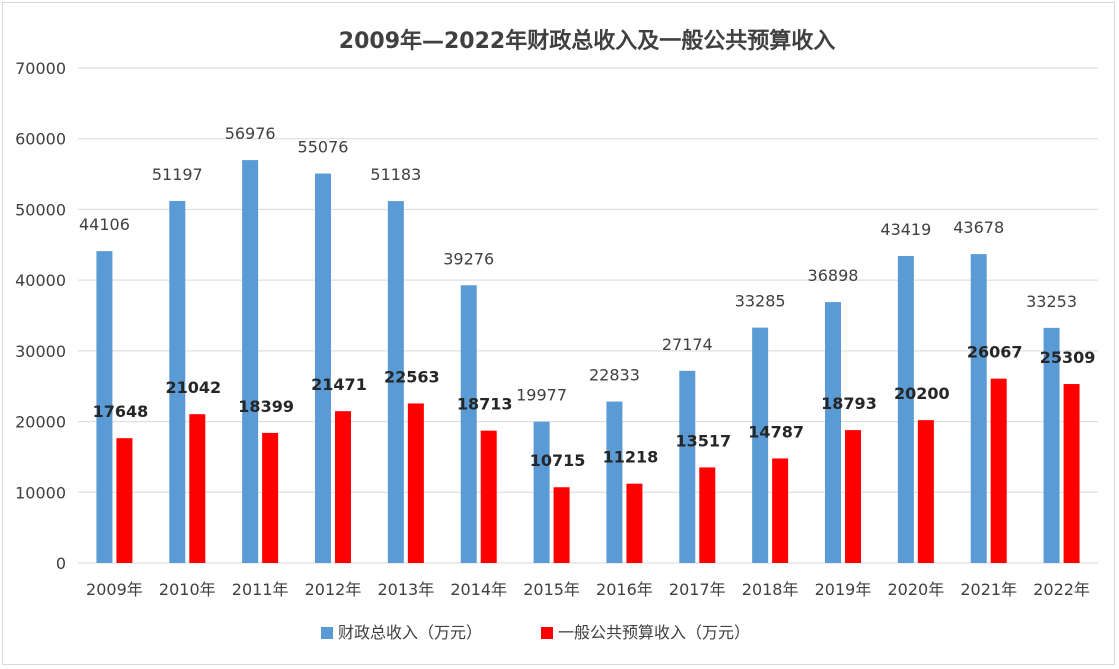 The height and width of the screenshot is (669, 1119). Describe the element at coordinates (978, 227) in the screenshot. I see `data-label-total-revenue: 43678` at that location.